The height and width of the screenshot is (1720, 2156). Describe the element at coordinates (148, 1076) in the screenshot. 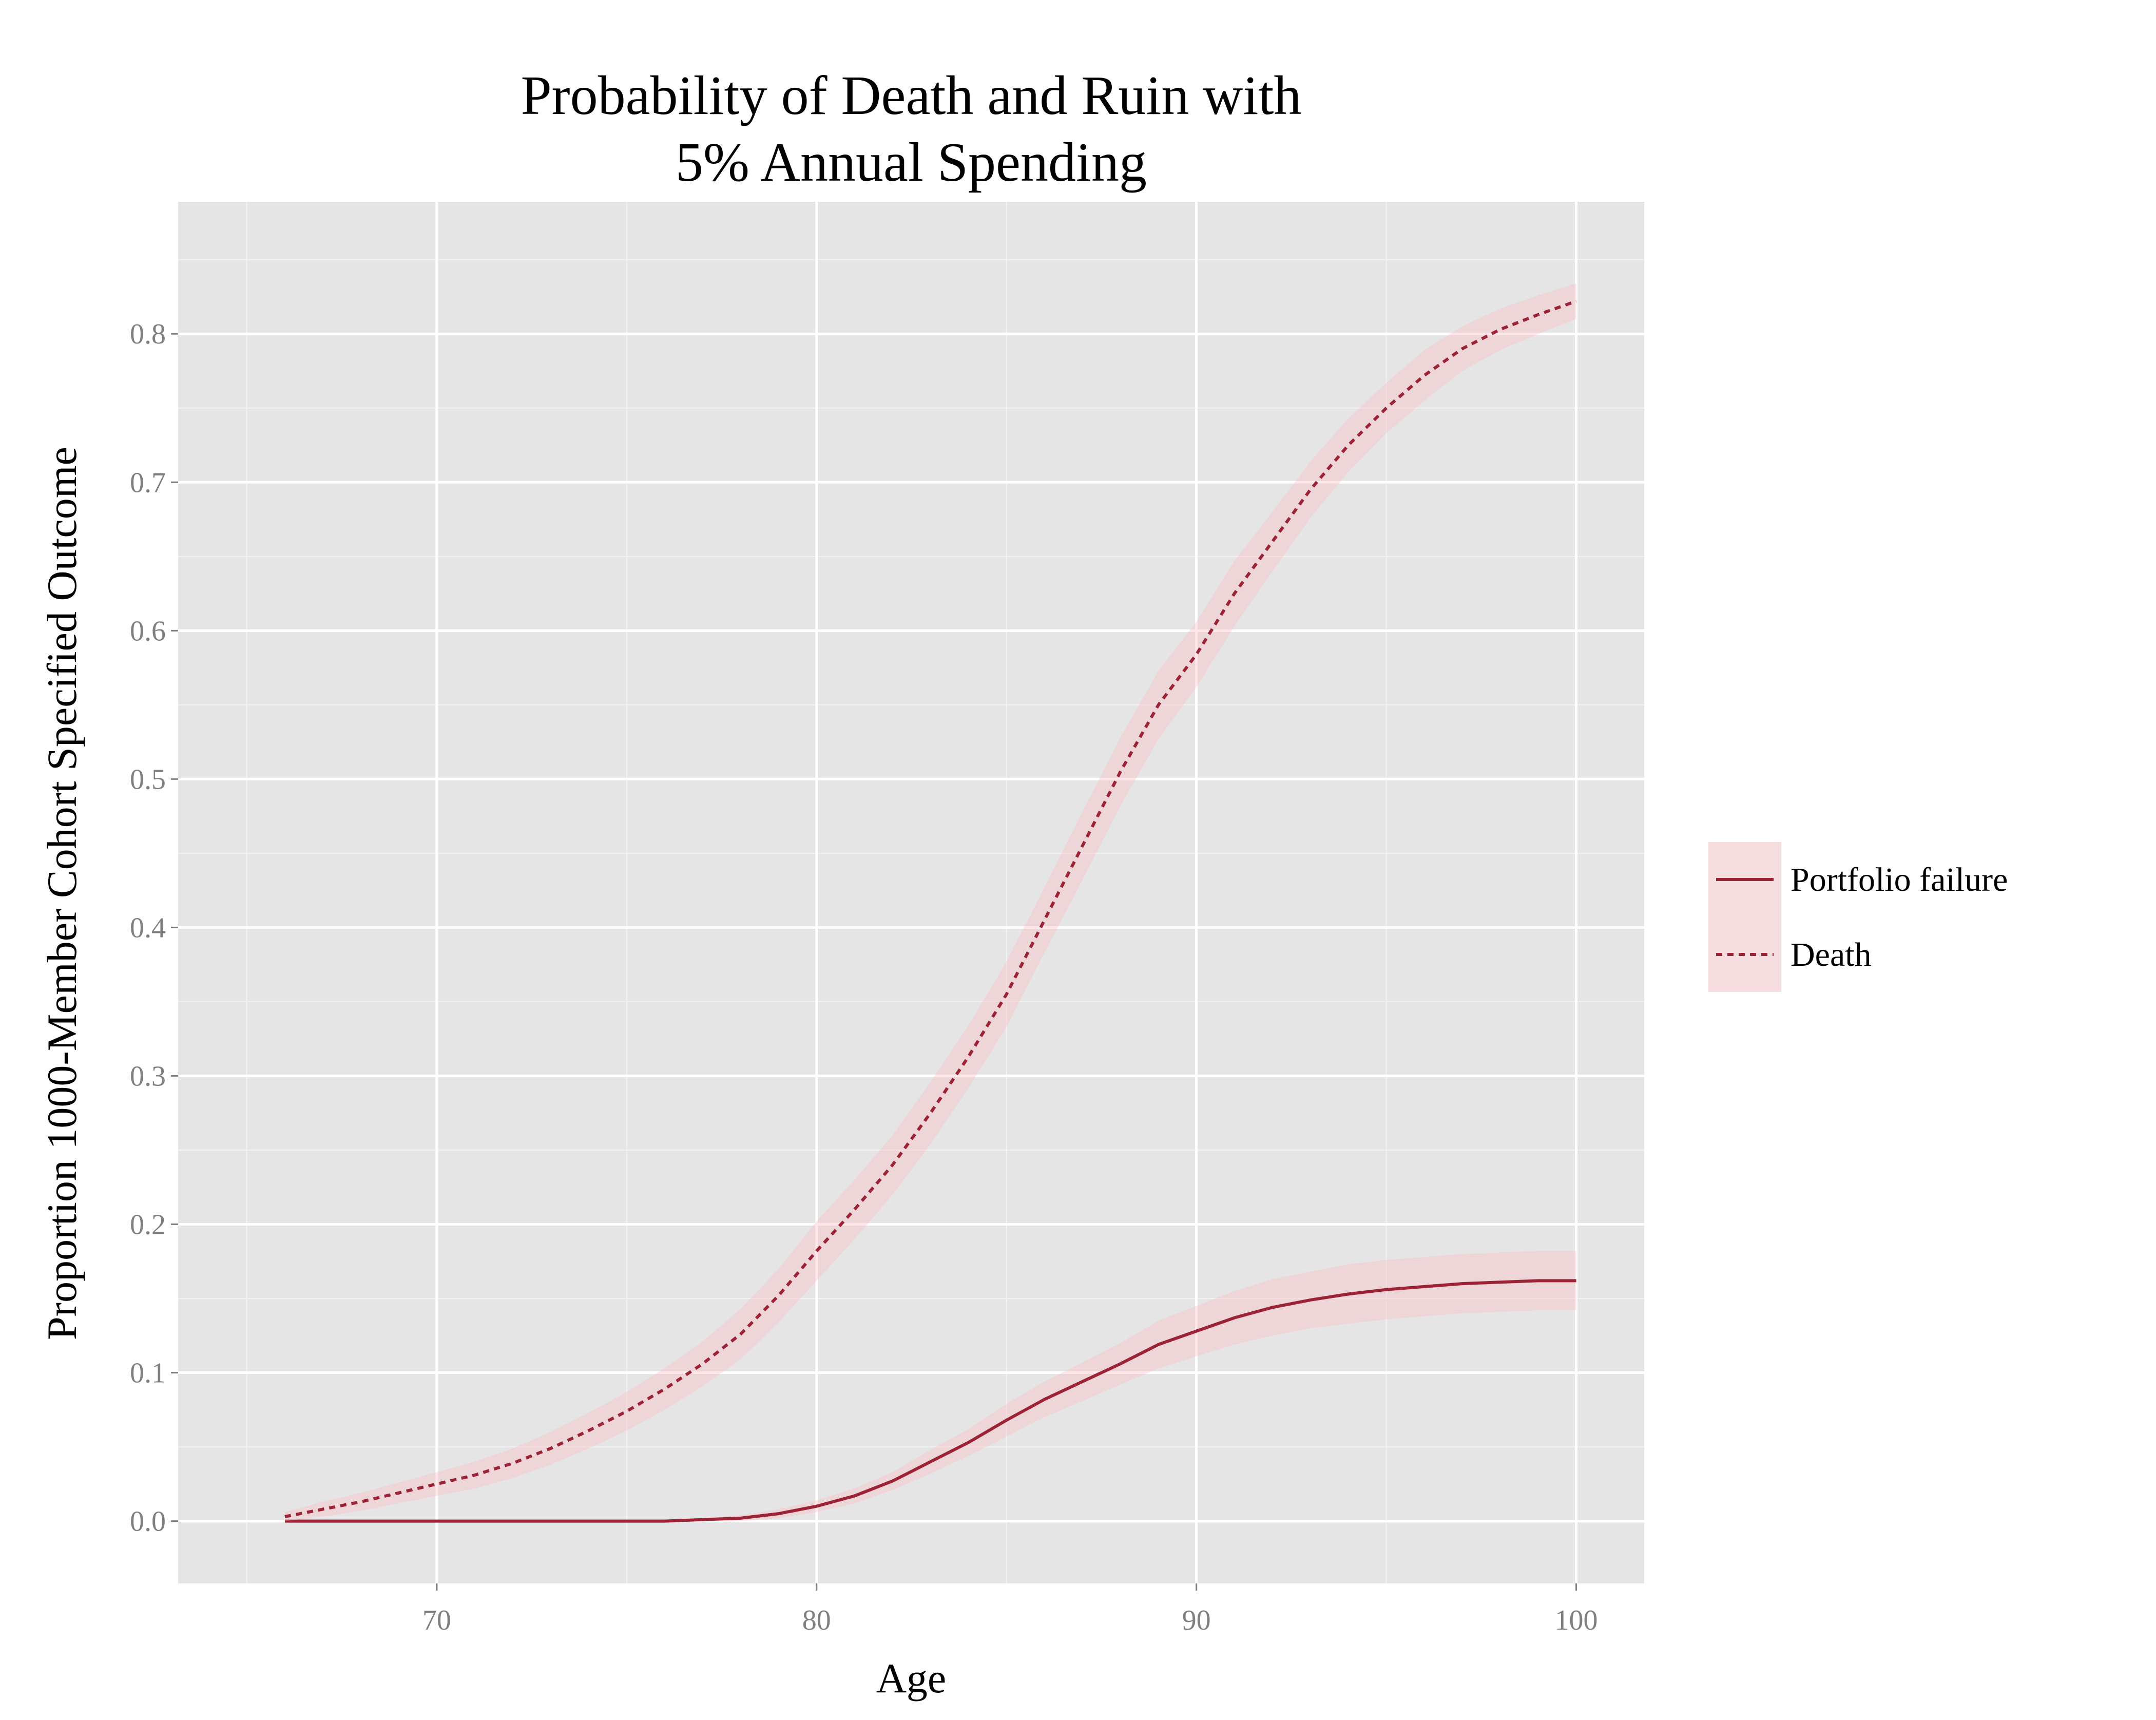

I see `y-tick-label: 0.3` at that location.